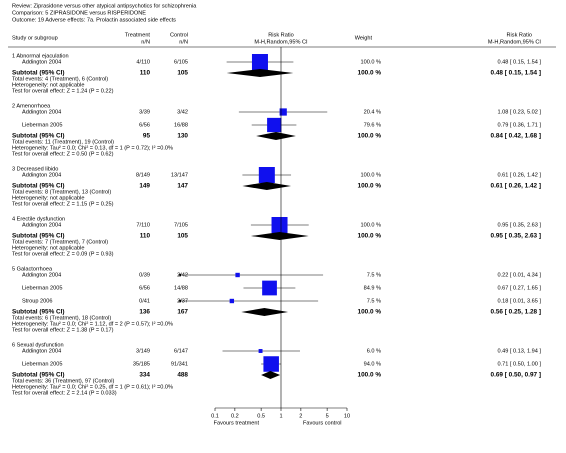  What do you see at coordinates (519, 225) in the screenshot?
I see `effect-estimate: 0.95 [ 0.35, 2.63 ]` at bounding box center [519, 225].